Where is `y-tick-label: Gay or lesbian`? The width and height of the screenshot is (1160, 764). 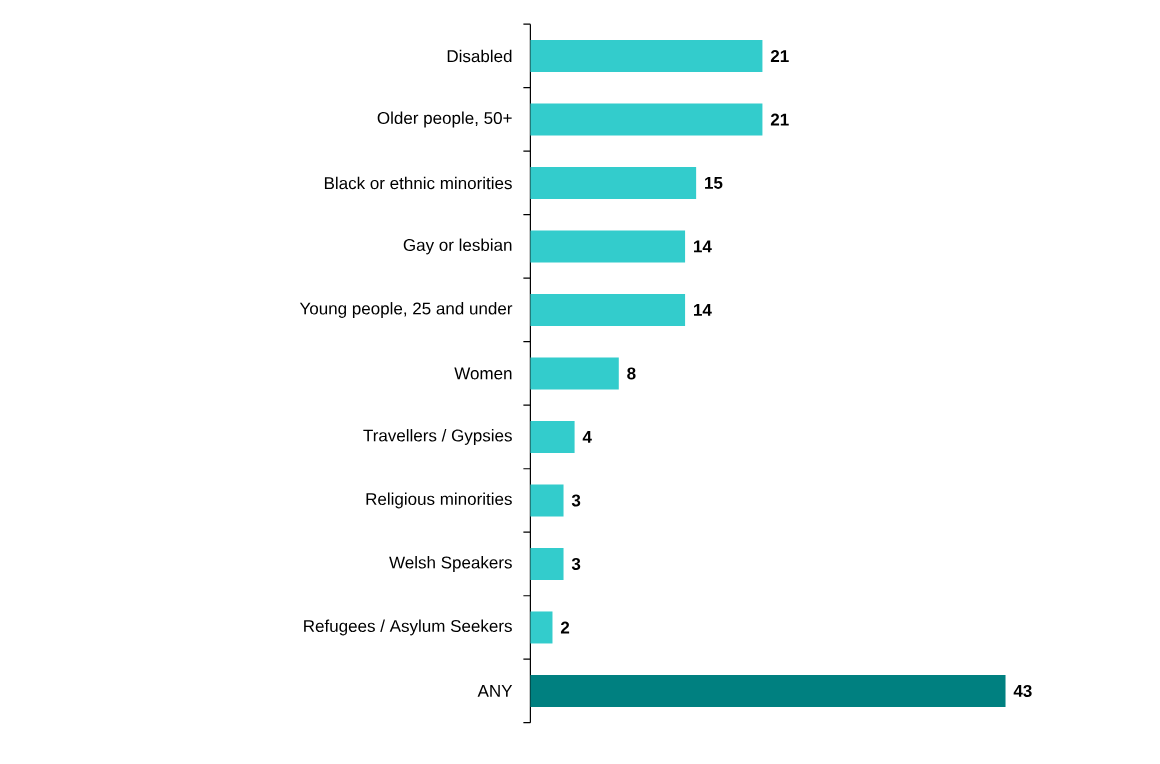
y-tick-label: Gay or lesbian is located at coordinates (457, 246).